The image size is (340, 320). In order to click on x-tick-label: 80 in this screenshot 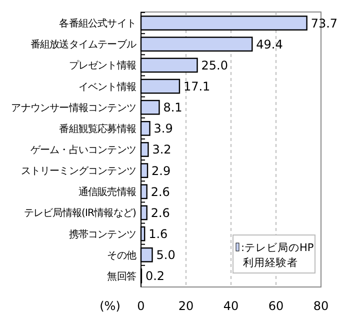, I will do `click(321, 306)`.